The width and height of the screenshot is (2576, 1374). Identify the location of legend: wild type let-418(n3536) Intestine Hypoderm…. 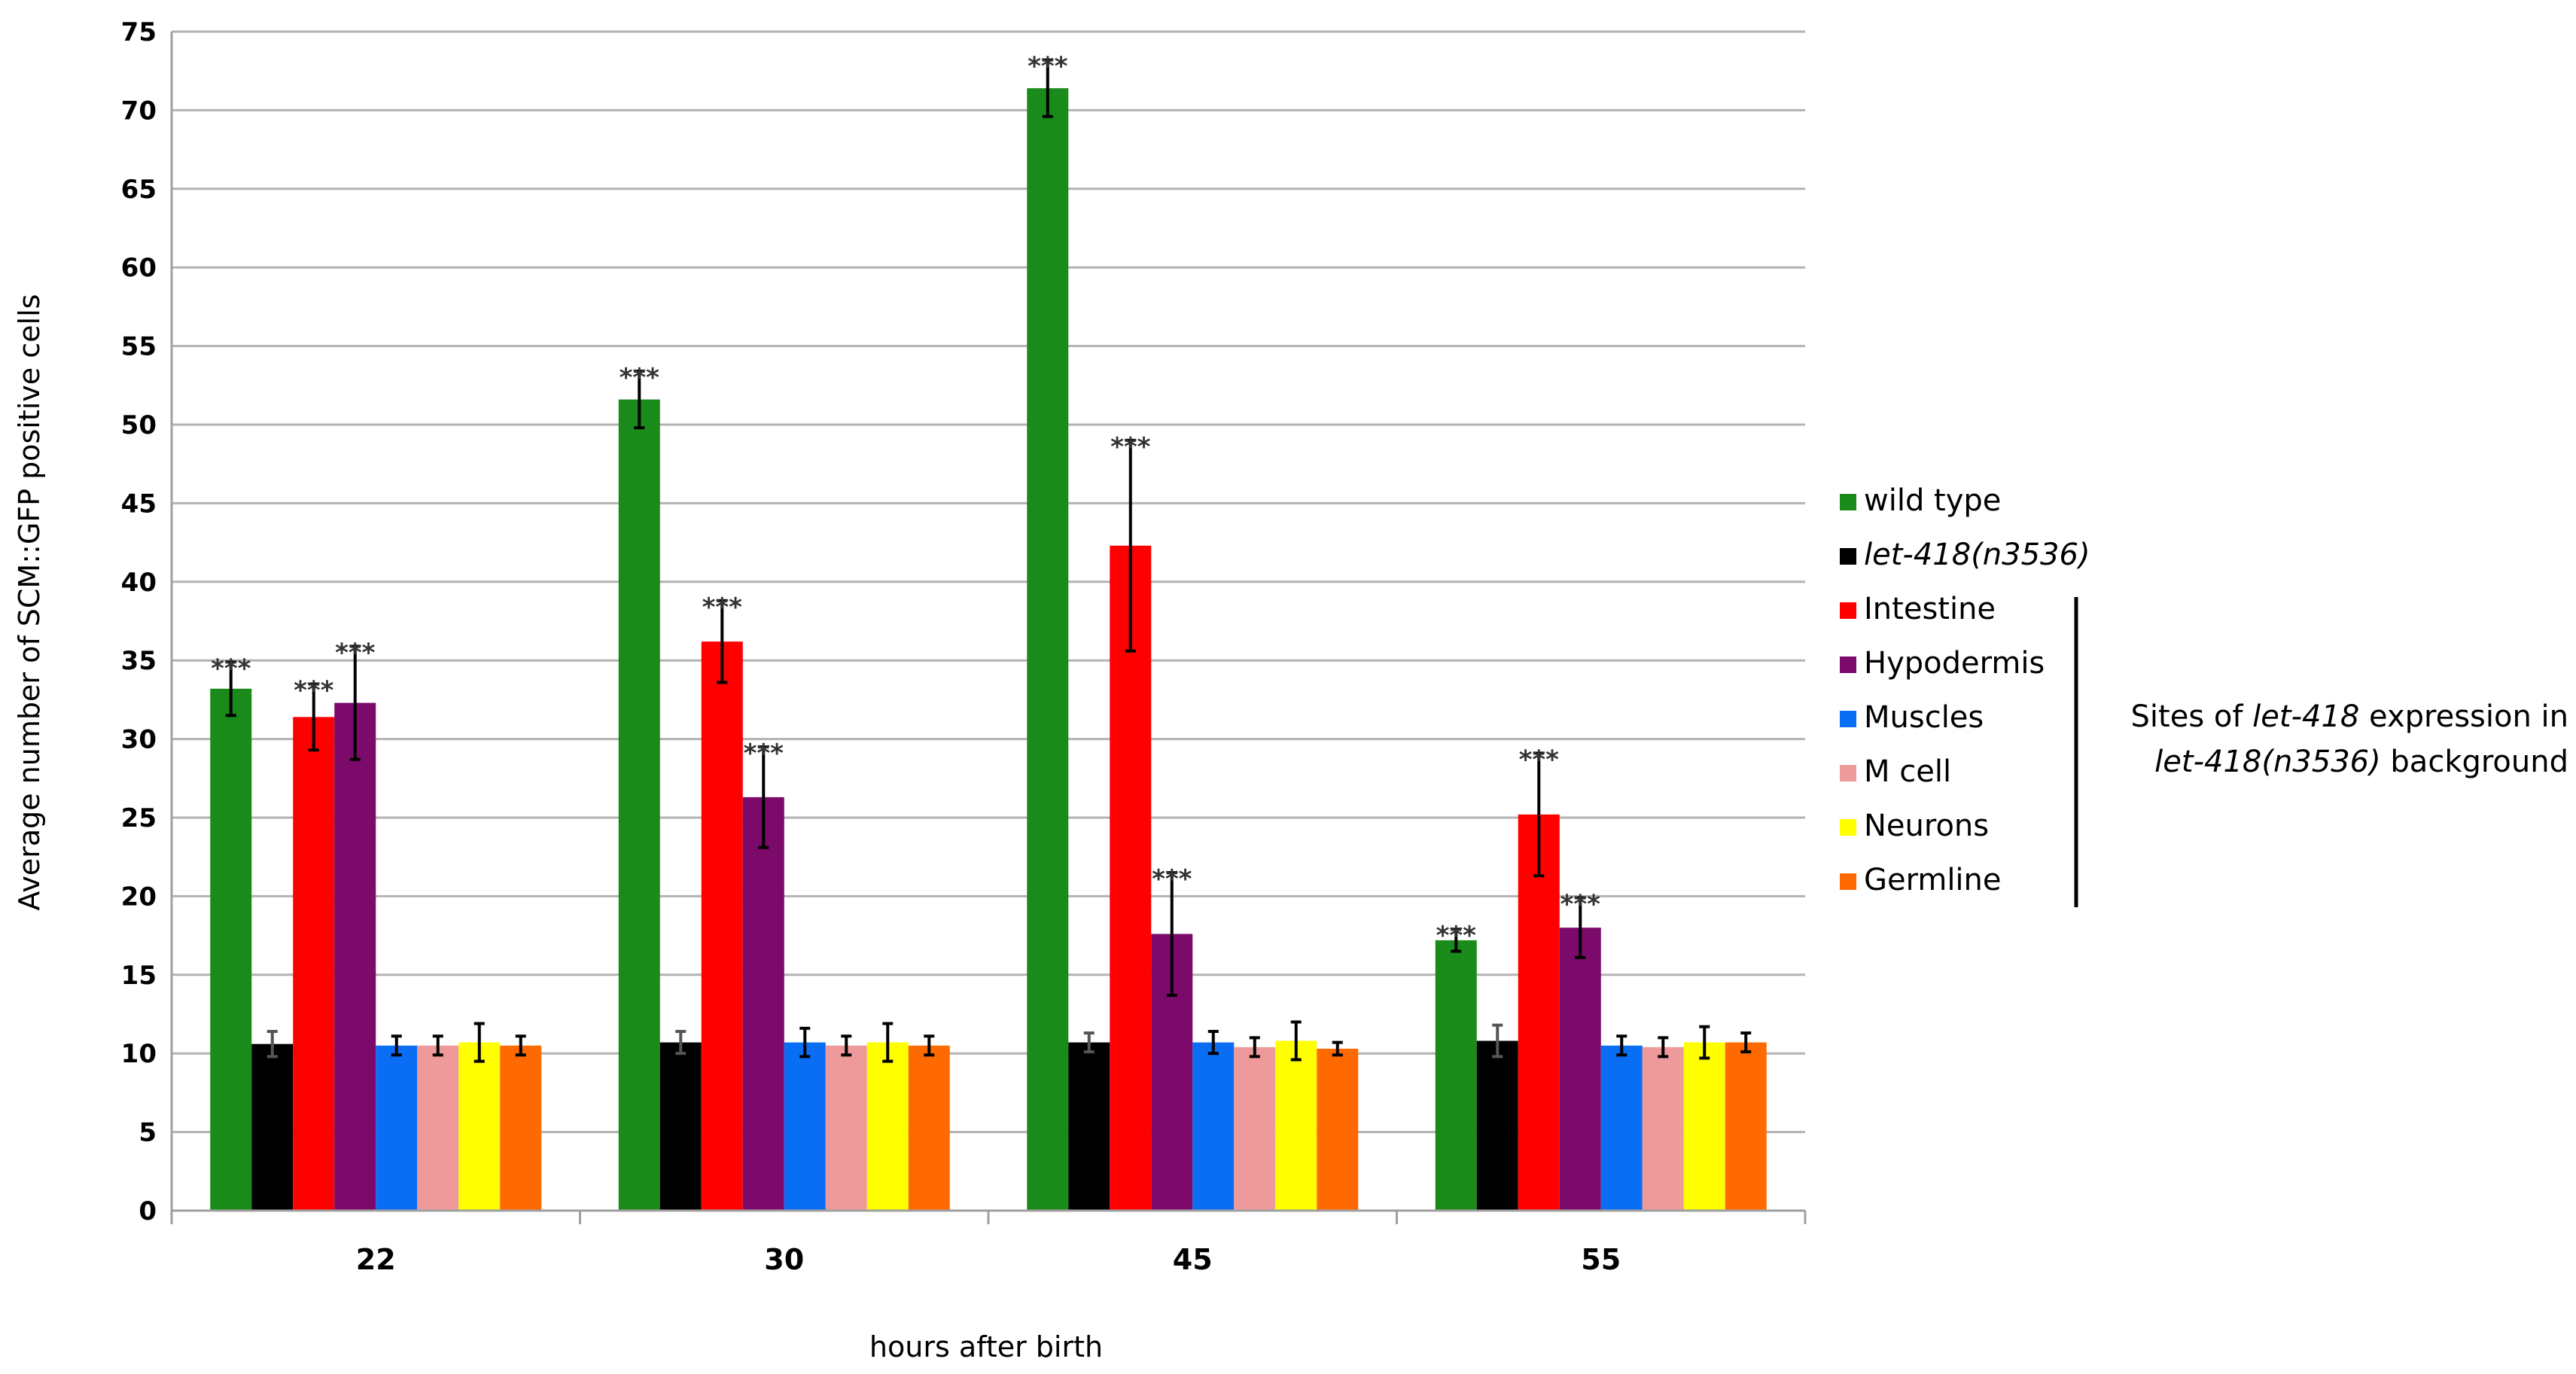
(1965, 690).